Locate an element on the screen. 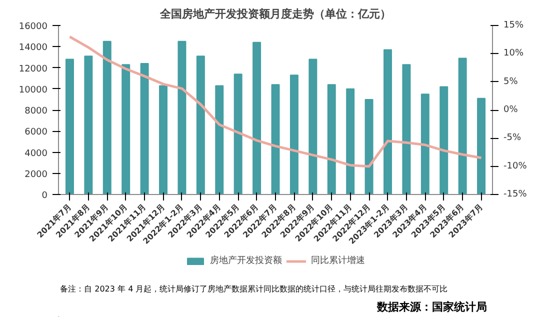 The image size is (547, 319). y2-tick-label: -15% is located at coordinates (516, 195).